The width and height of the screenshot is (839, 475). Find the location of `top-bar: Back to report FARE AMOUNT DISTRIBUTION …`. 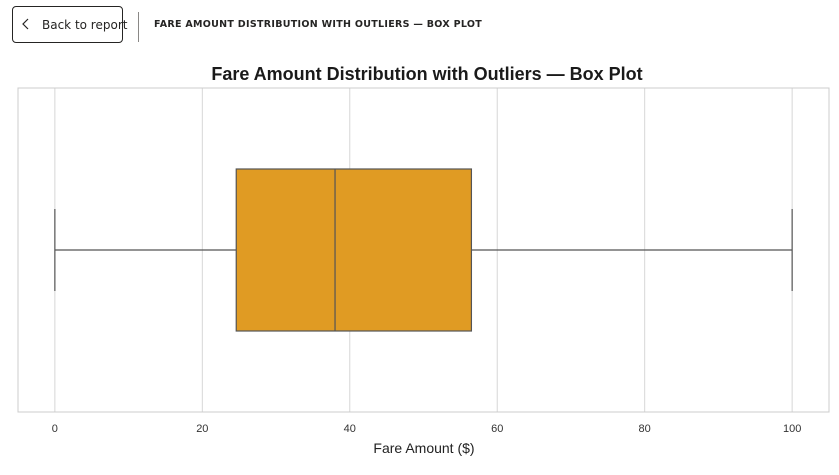

top-bar: Back to report FARE AMOUNT DISTRIBUTION … is located at coordinates (419, 25).